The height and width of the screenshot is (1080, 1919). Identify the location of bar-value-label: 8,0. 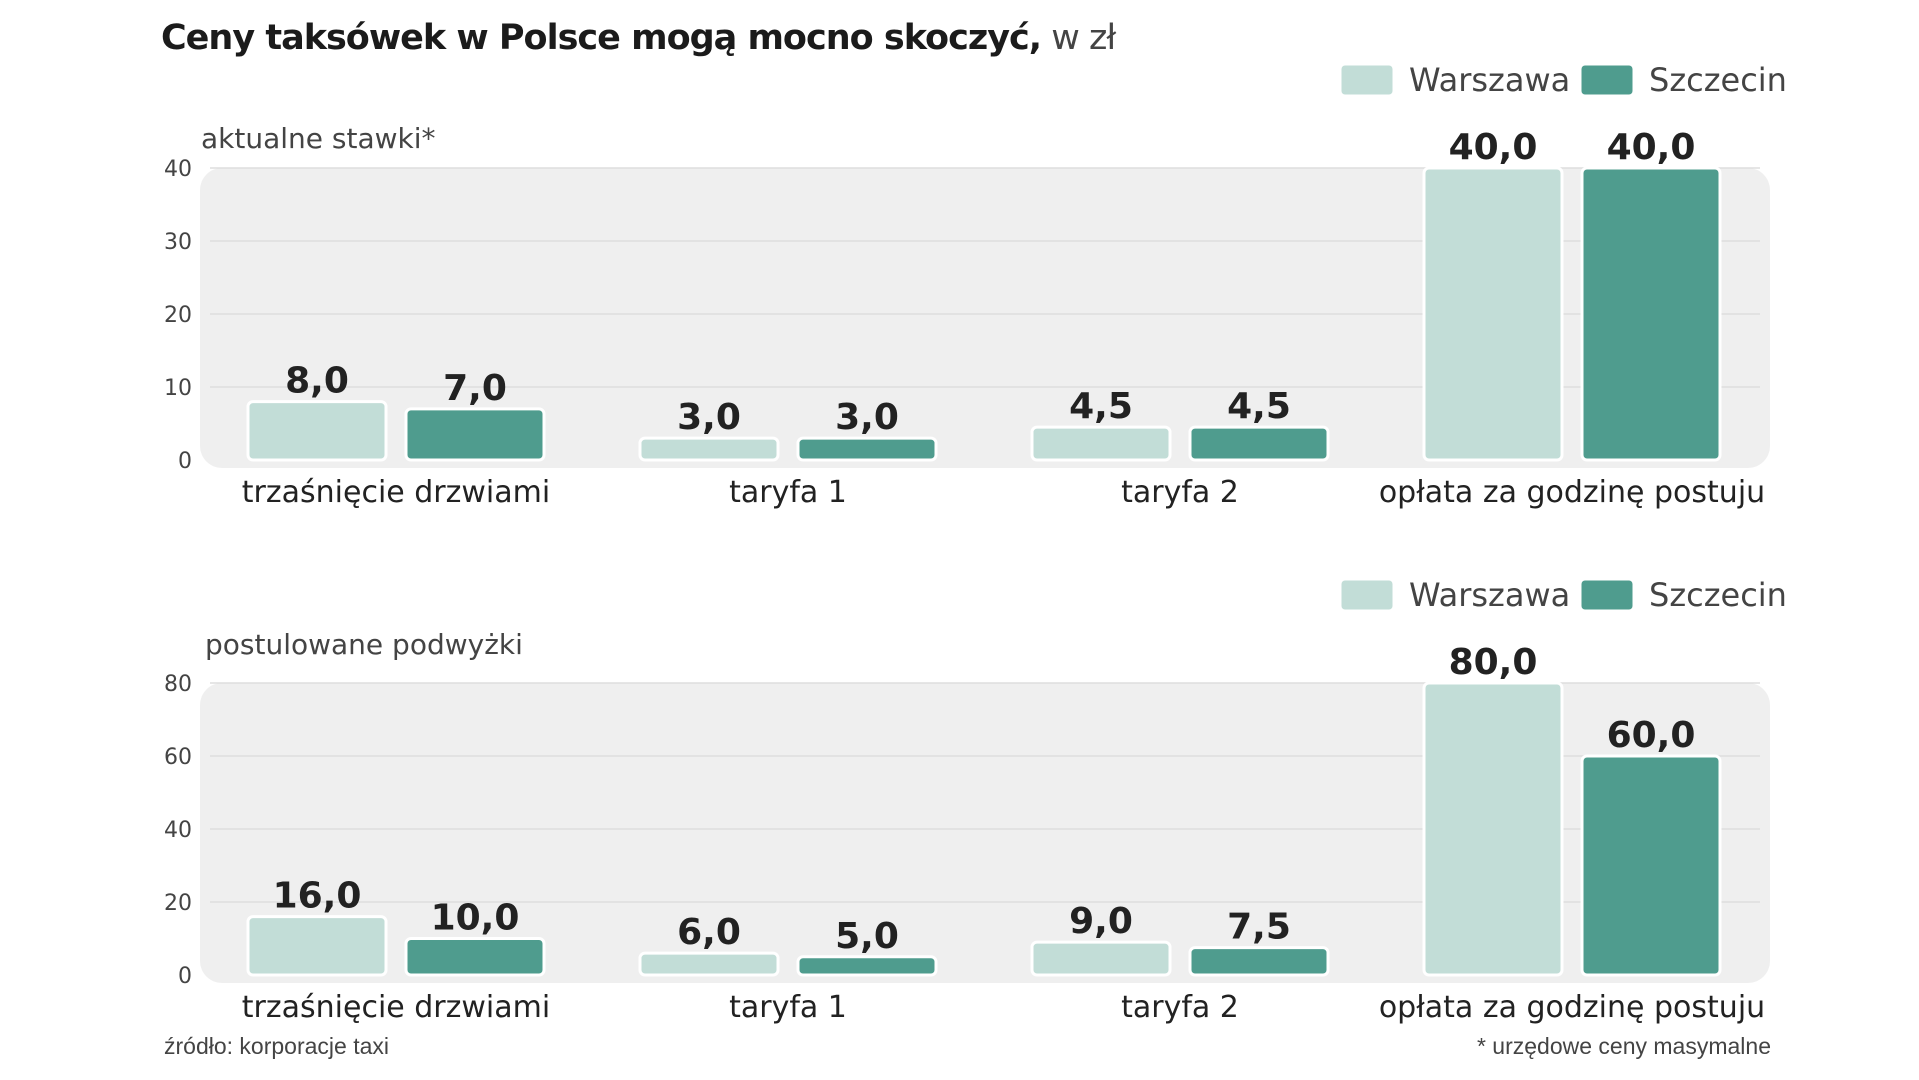
(317, 381).